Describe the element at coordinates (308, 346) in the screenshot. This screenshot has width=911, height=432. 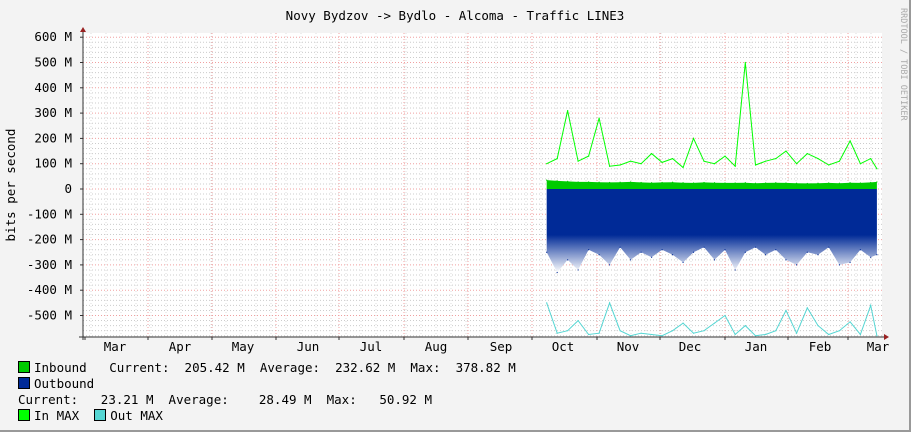
I see `x-tick-label: Jun` at that location.